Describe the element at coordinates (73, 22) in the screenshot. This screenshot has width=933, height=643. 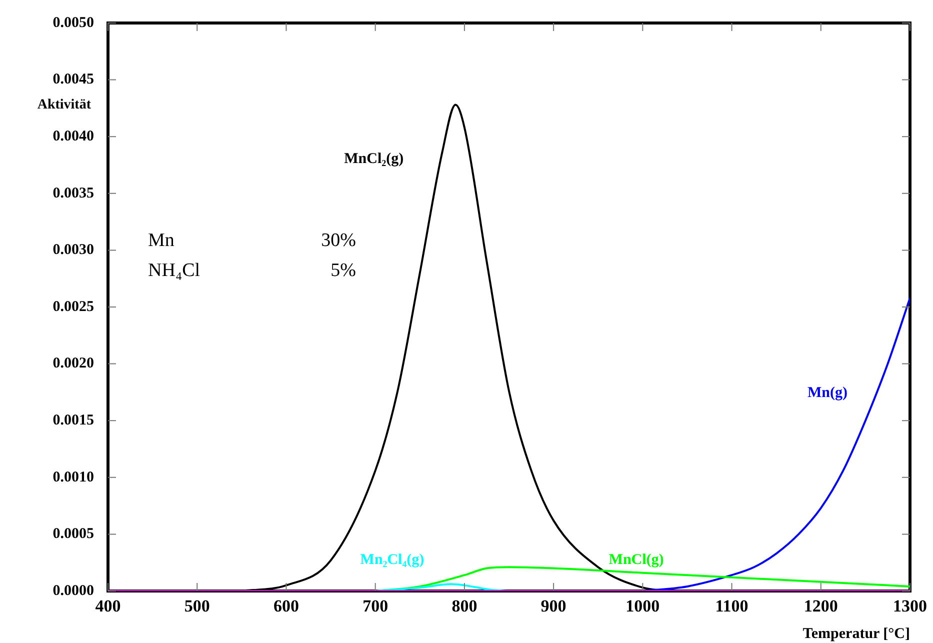
I see `y-tick-label: 0.0050` at that location.